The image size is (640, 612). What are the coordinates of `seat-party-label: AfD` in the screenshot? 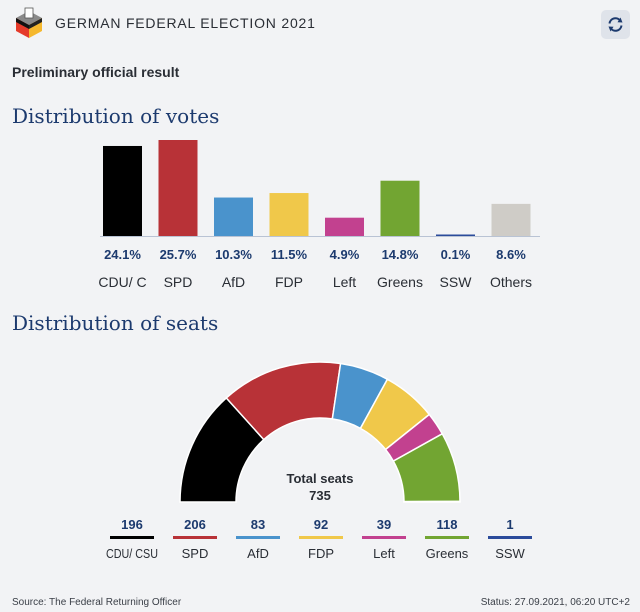 It's located at (258, 553).